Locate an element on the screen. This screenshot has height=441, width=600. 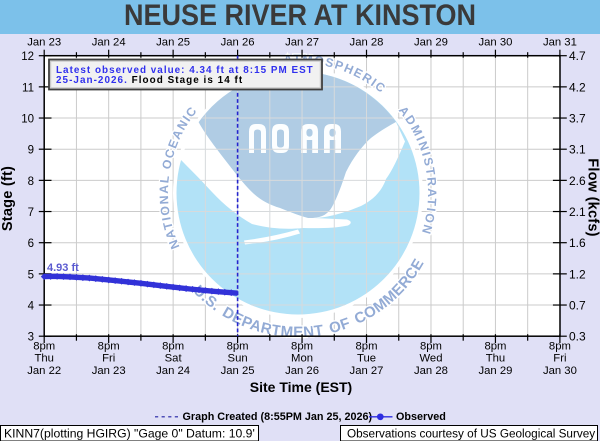
svg-text: Stage (ft) is located at coordinates (8, 198).